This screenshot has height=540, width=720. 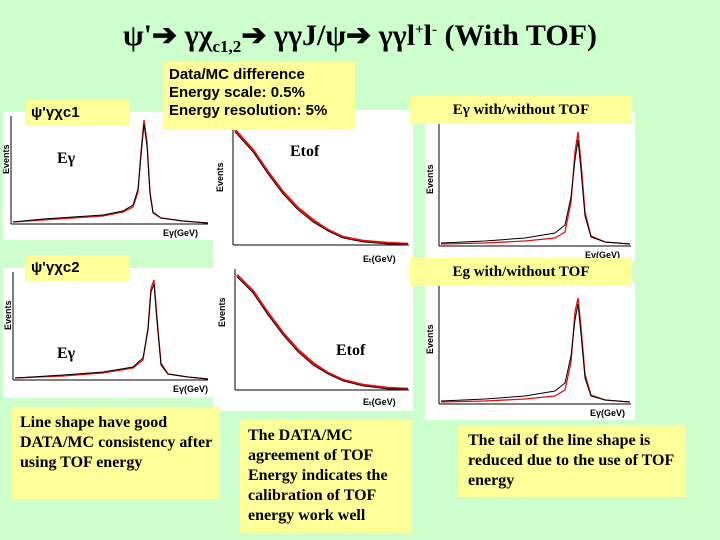 I want to click on plot-etof-top: Events Eₜ(GeV), so click(x=313, y=189).